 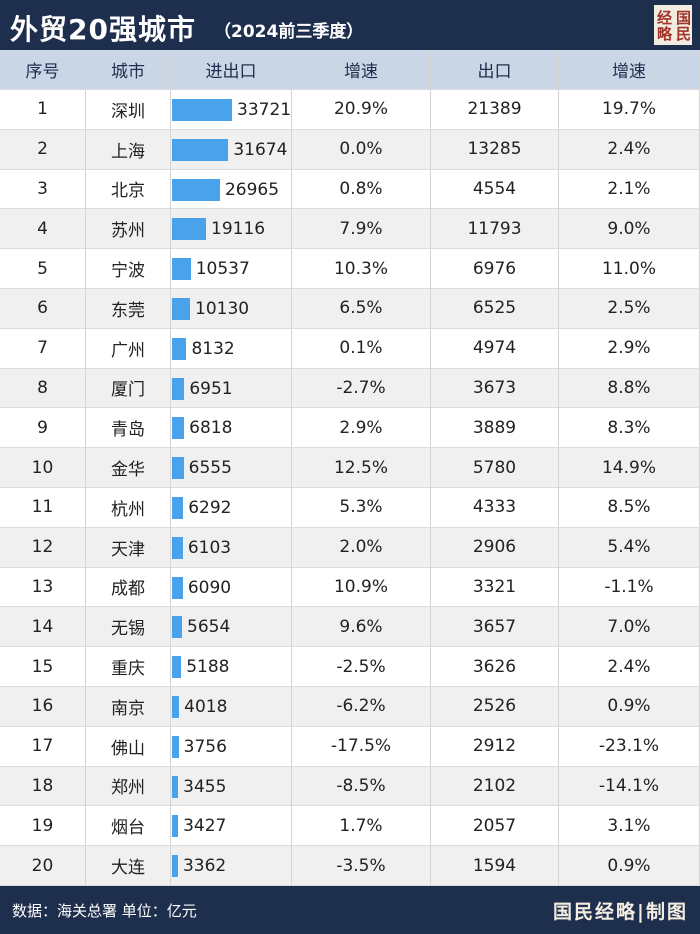 I want to click on cell: 成都, so click(x=128, y=587).